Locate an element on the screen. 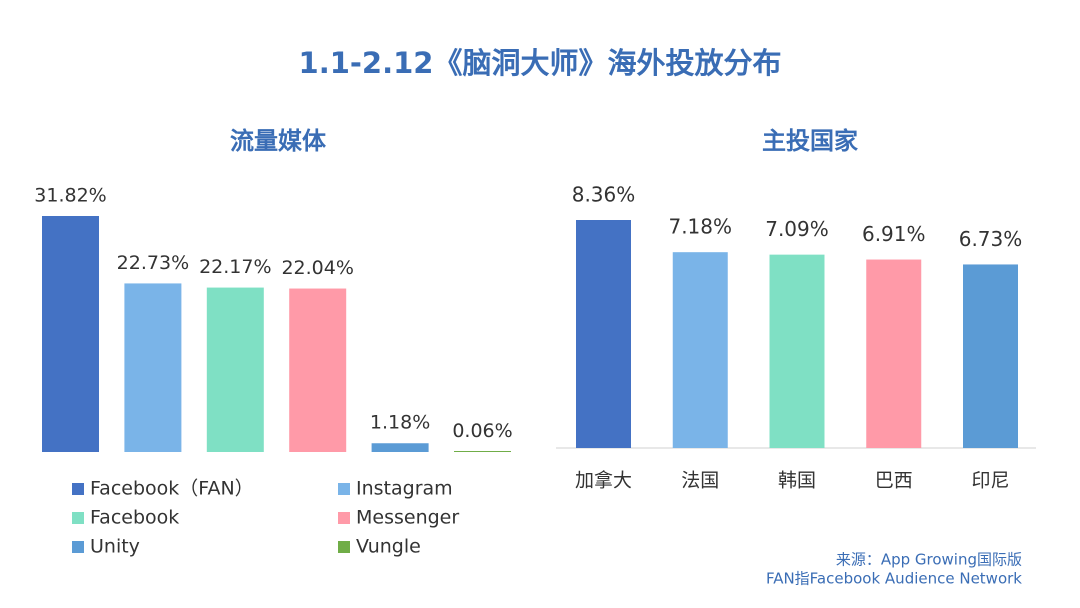  value-label: 6.73% is located at coordinates (991, 239).